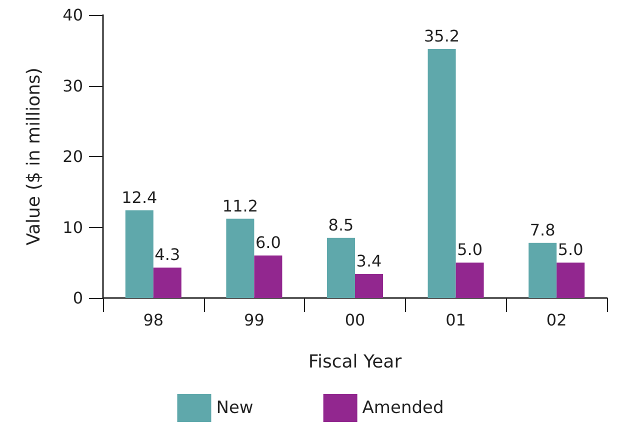 Image resolution: width=621 pixels, height=427 pixels. What do you see at coordinates (254, 320) in the screenshot?
I see `x-tick-label: 99` at bounding box center [254, 320].